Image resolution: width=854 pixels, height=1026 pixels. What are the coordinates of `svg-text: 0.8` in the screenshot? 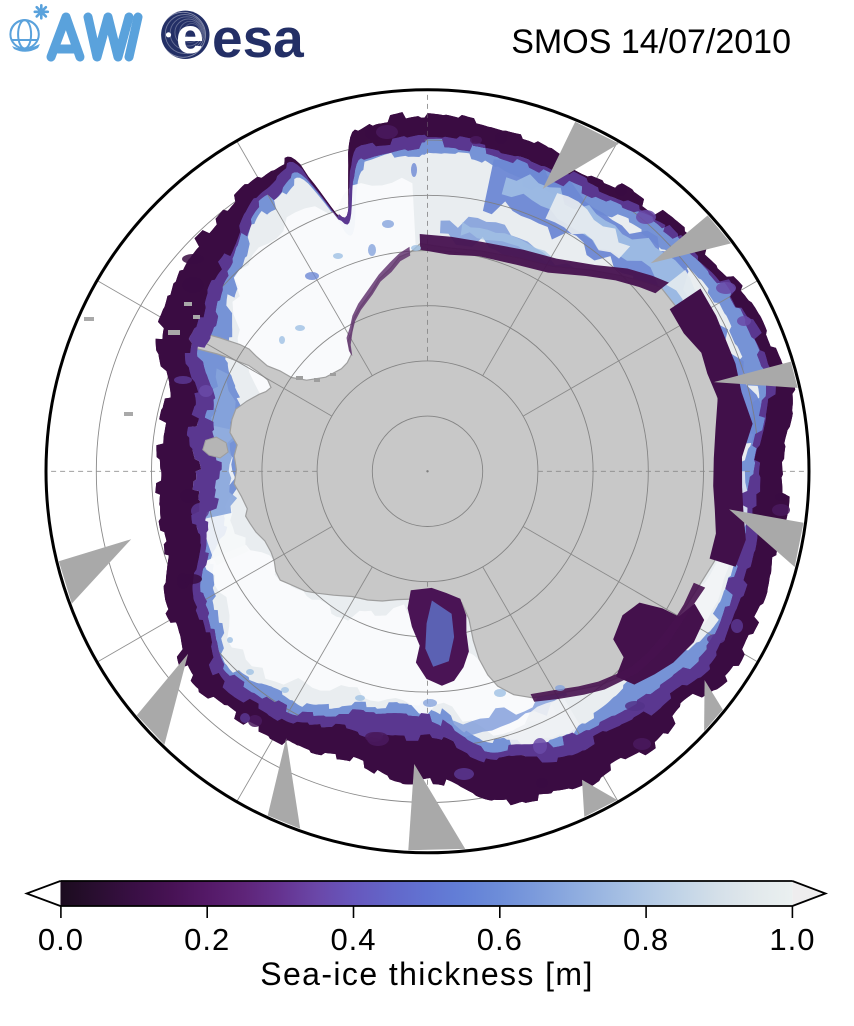 It's located at (646, 939).